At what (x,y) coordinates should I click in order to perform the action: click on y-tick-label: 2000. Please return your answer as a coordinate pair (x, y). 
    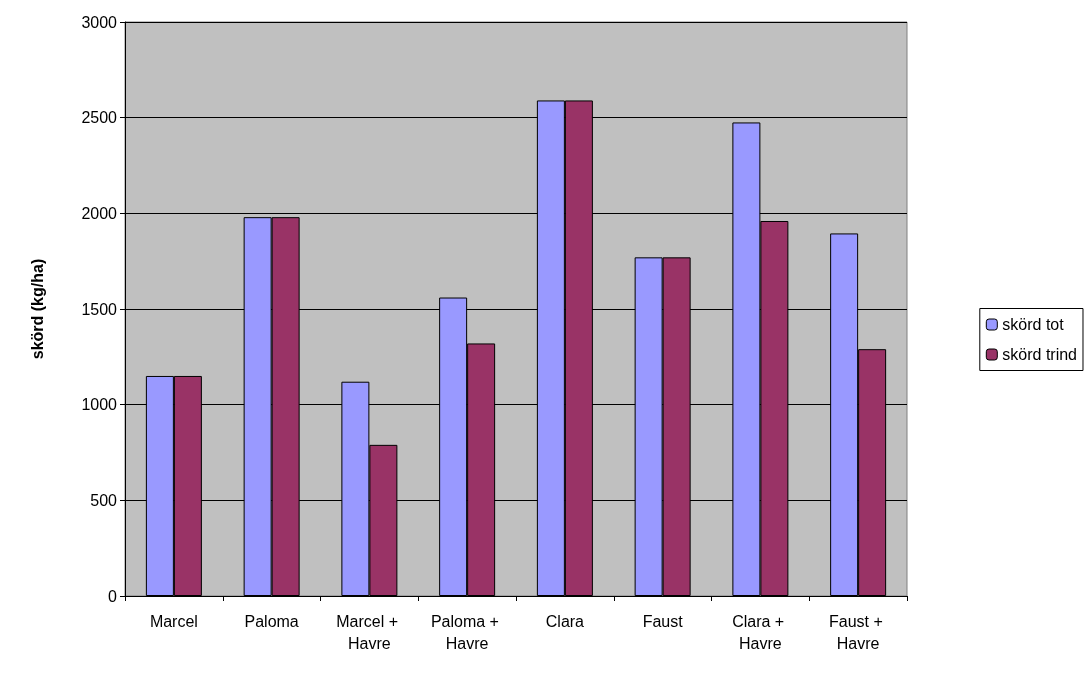
    Looking at the image, I should click on (99, 213).